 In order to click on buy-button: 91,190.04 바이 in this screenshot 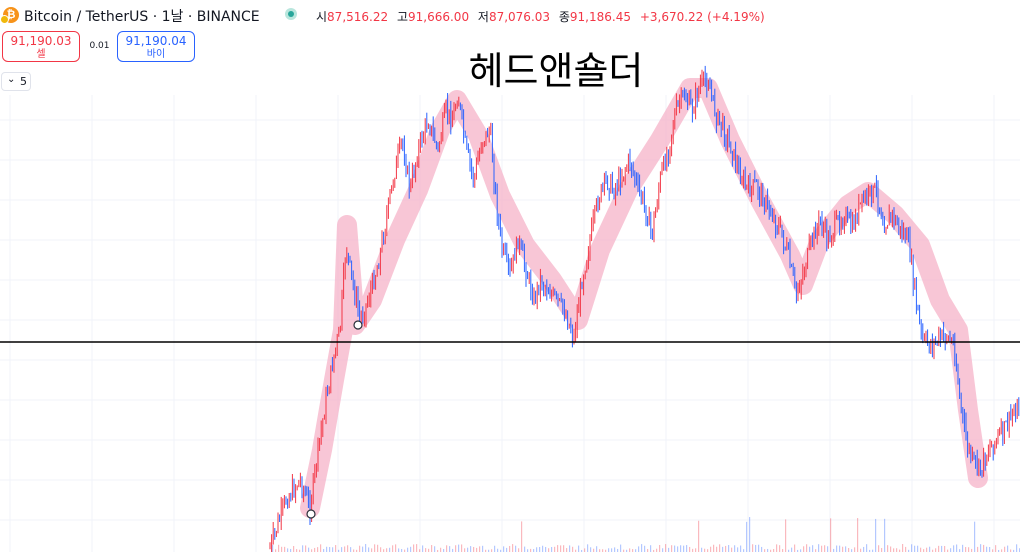, I will do `click(156, 46)`.